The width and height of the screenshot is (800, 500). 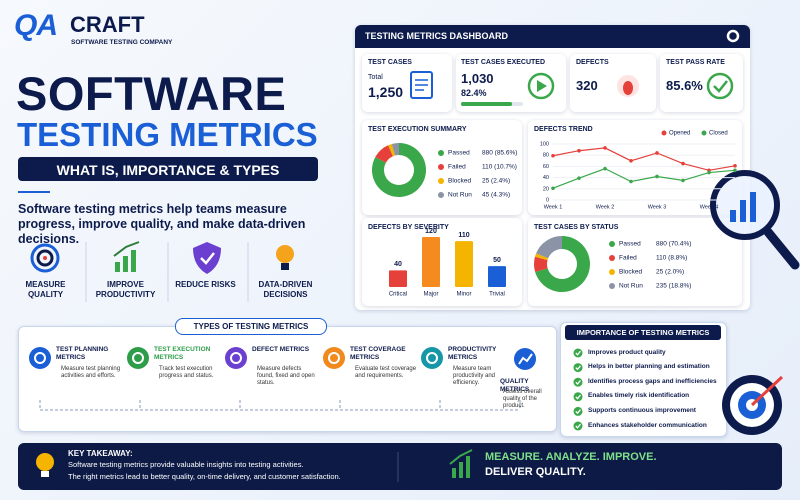 I want to click on value-label: 235 (18.8%), so click(x=673, y=286).